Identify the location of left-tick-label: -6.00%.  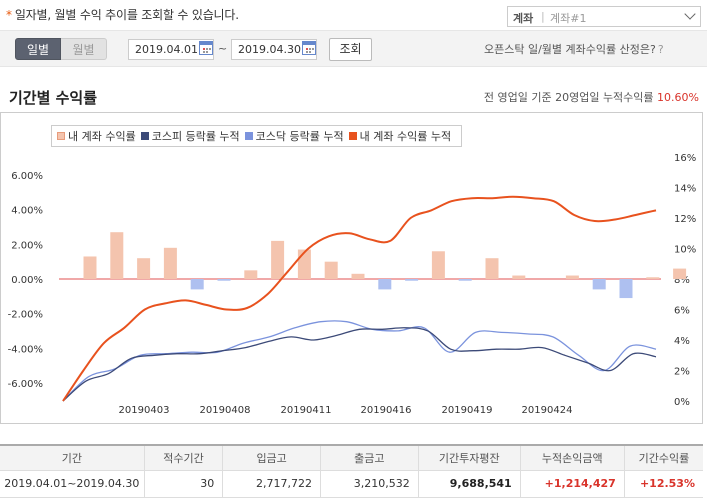
(25, 384).